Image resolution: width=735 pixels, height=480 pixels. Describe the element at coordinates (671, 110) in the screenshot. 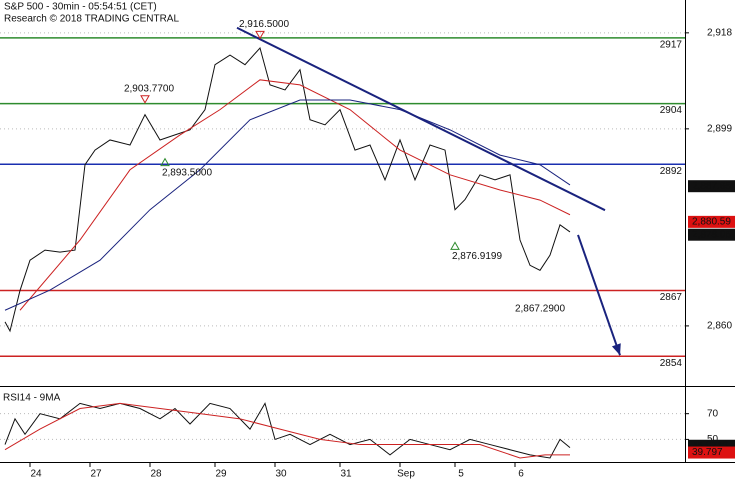

I see `level-label: 2904` at that location.